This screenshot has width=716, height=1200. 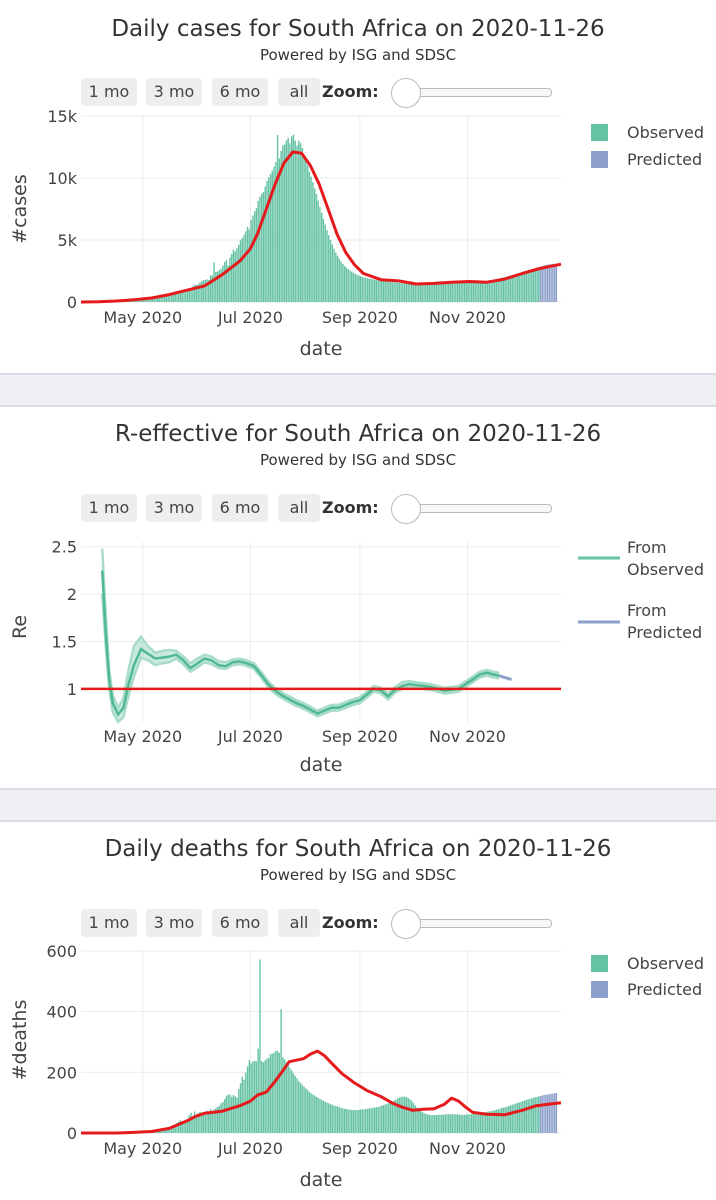 I want to click on x-tick-label: May 2020, so click(x=142, y=1148).